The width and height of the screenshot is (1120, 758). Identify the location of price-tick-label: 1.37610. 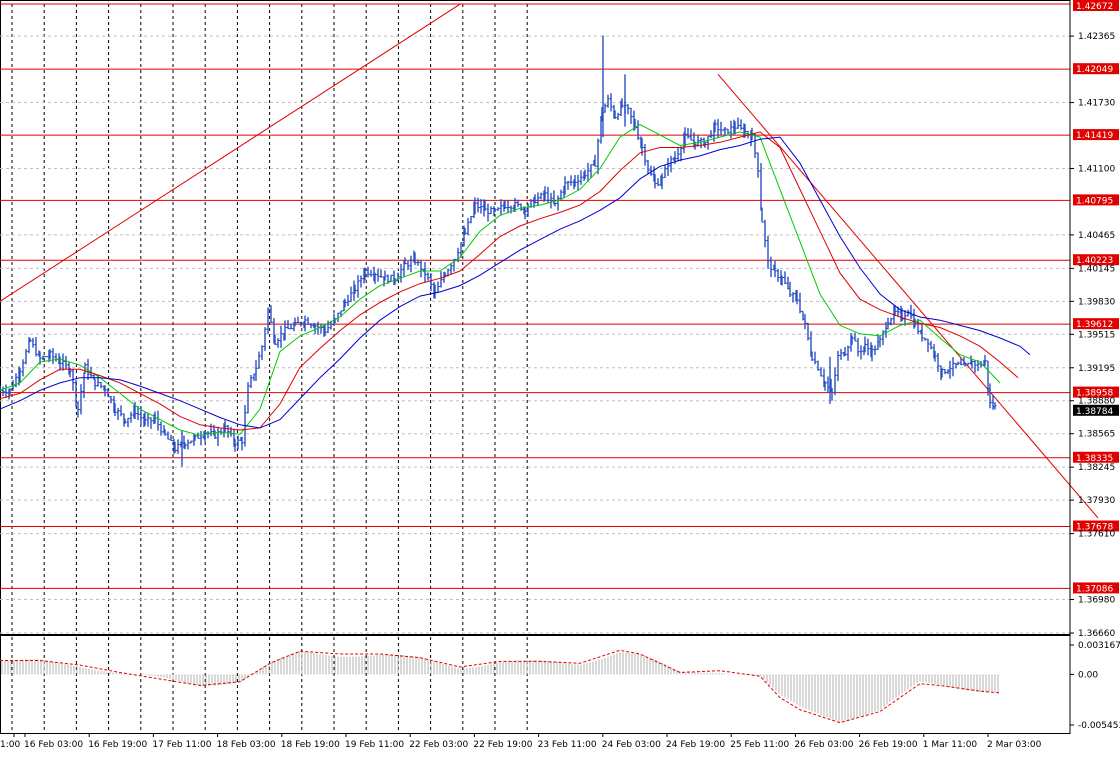
(1096, 535).